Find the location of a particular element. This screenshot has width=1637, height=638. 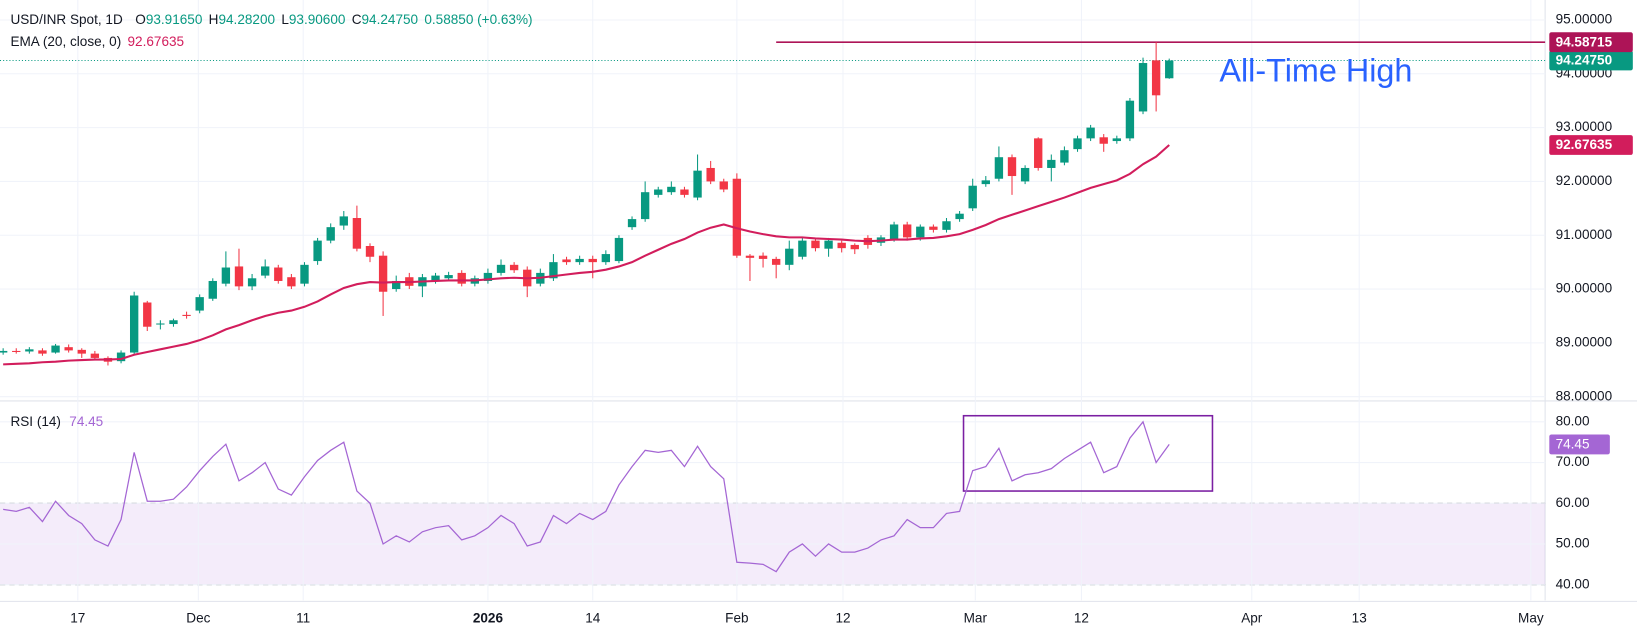

ohlc-value: 94.24750 is located at coordinates (390, 18).